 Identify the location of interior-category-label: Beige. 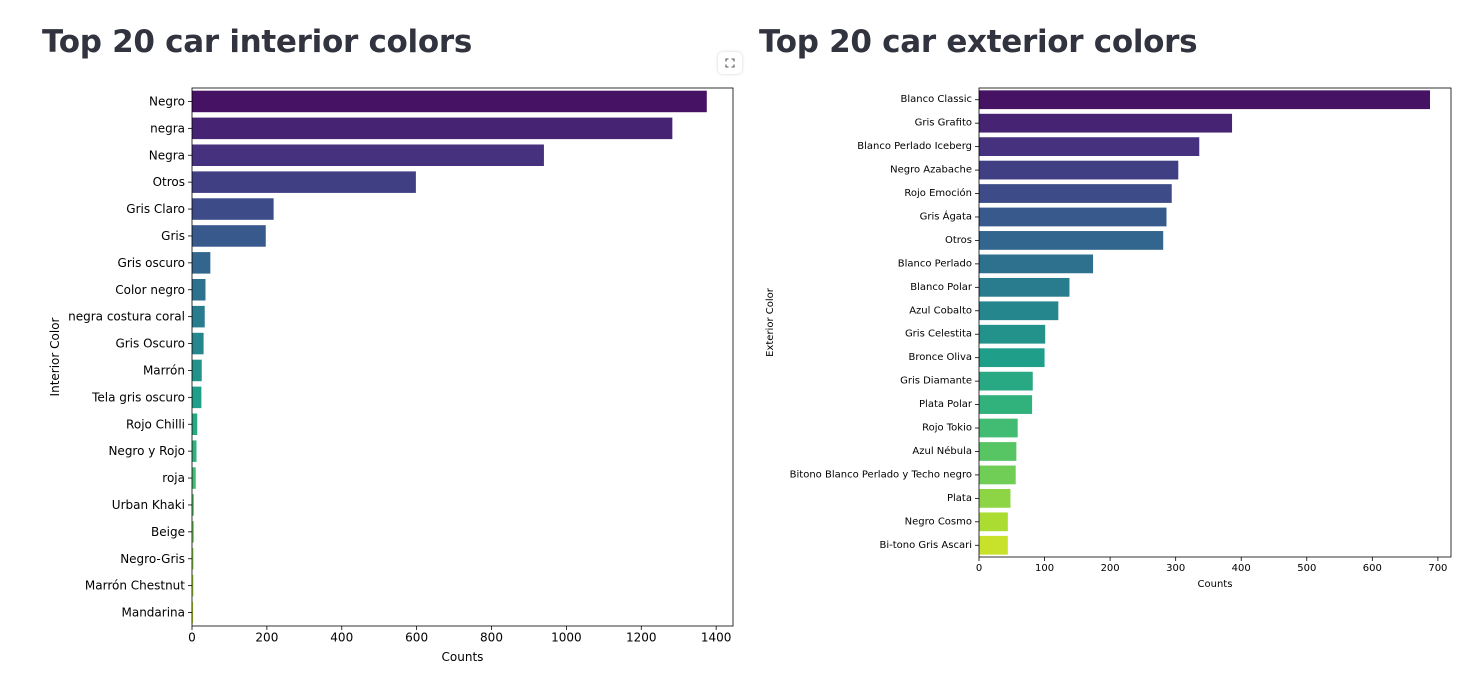
(168, 532).